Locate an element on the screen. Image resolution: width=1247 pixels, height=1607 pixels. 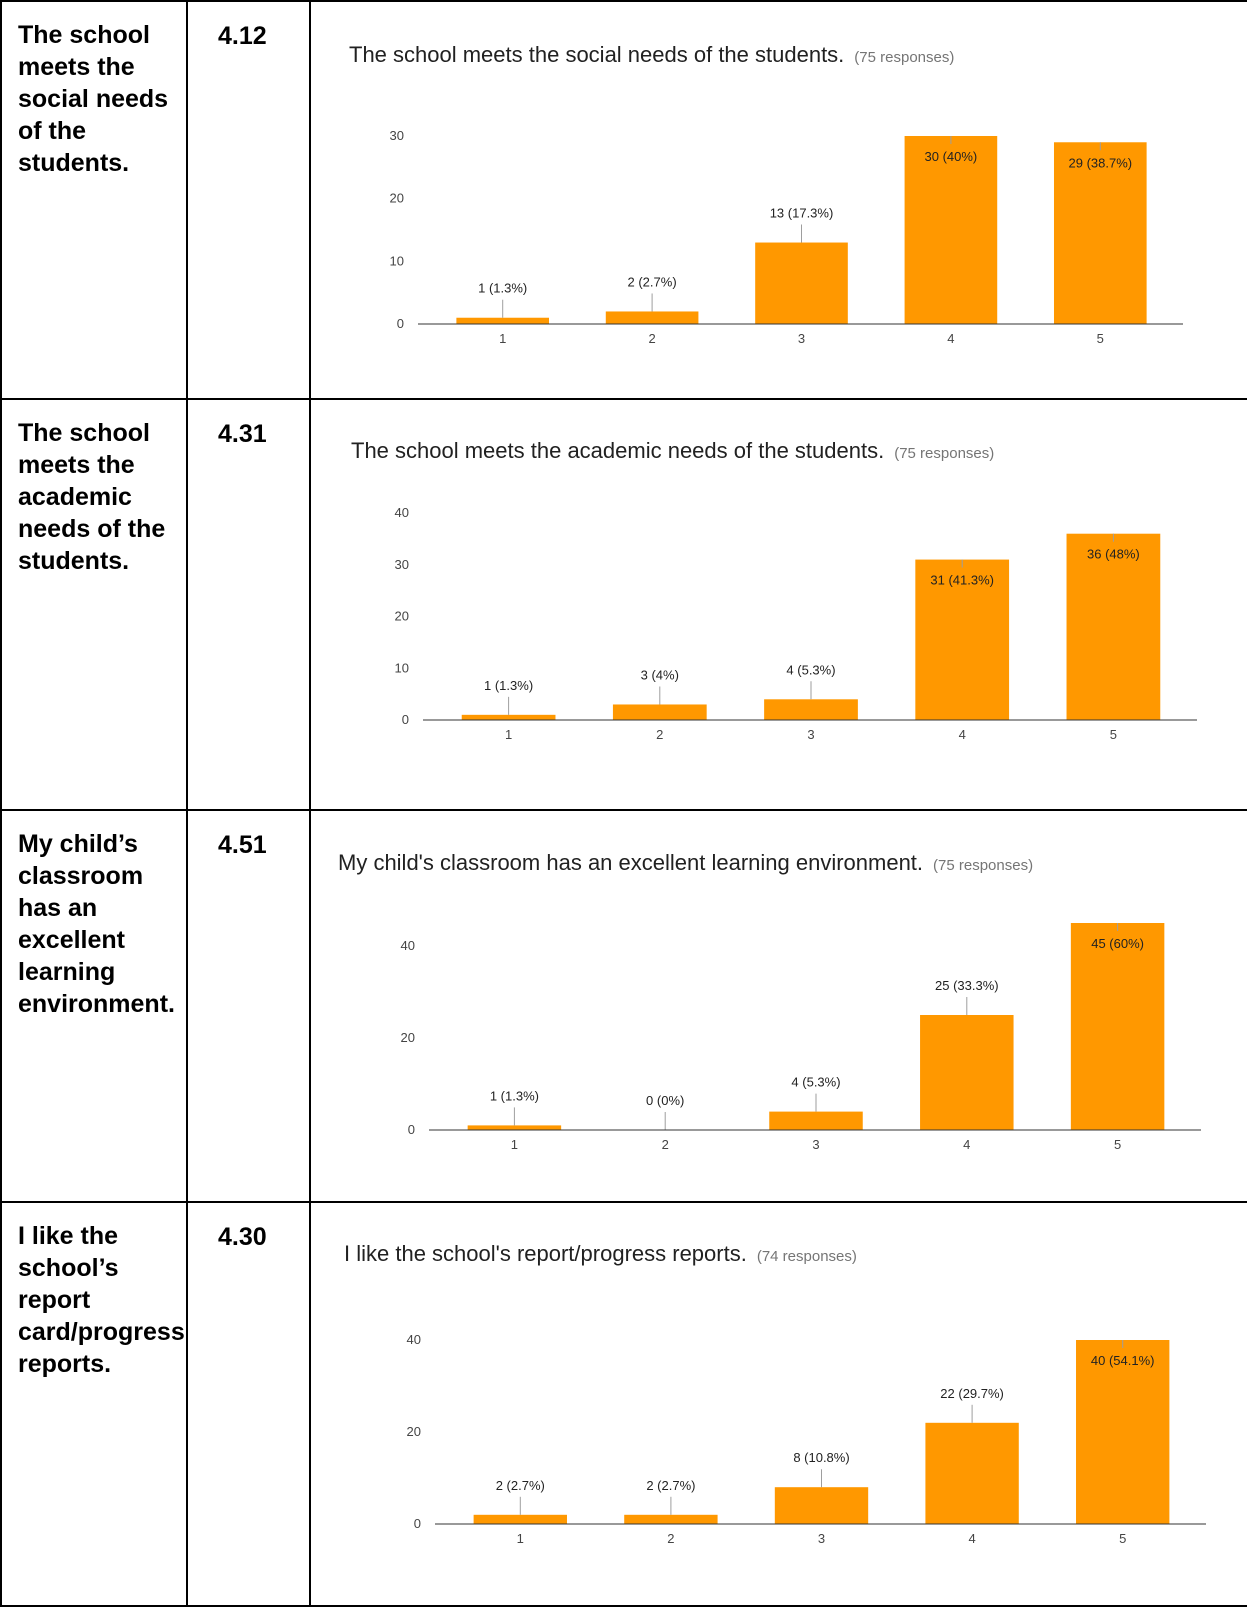
average-score: 4.31 is located at coordinates (242, 434).